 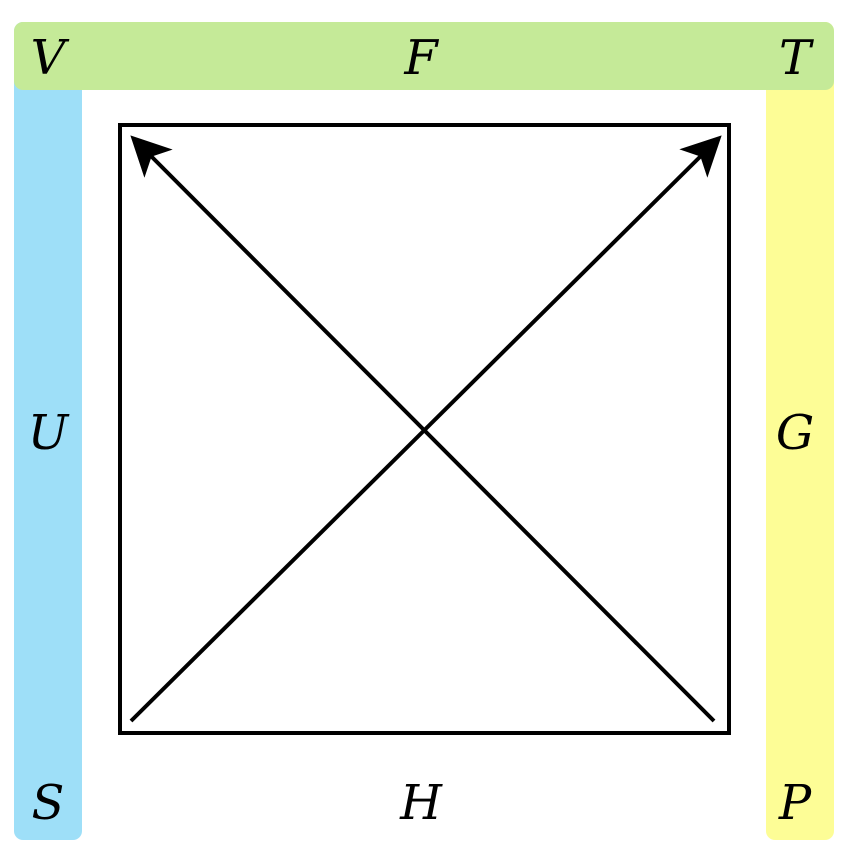 I want to click on label-bottom-center: H, so click(x=421, y=803).